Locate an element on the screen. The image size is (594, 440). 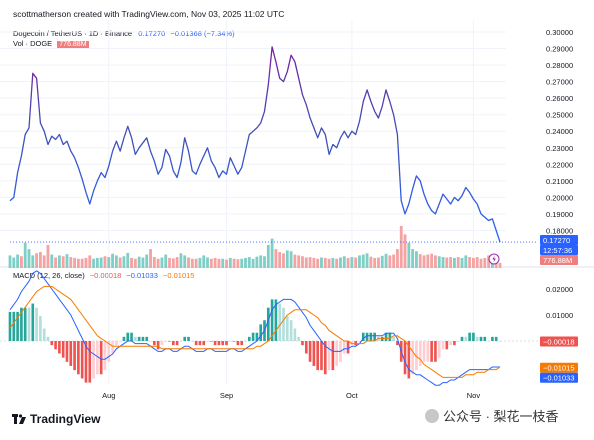
macd-line-tag-bg is located at coordinates (559, 377).